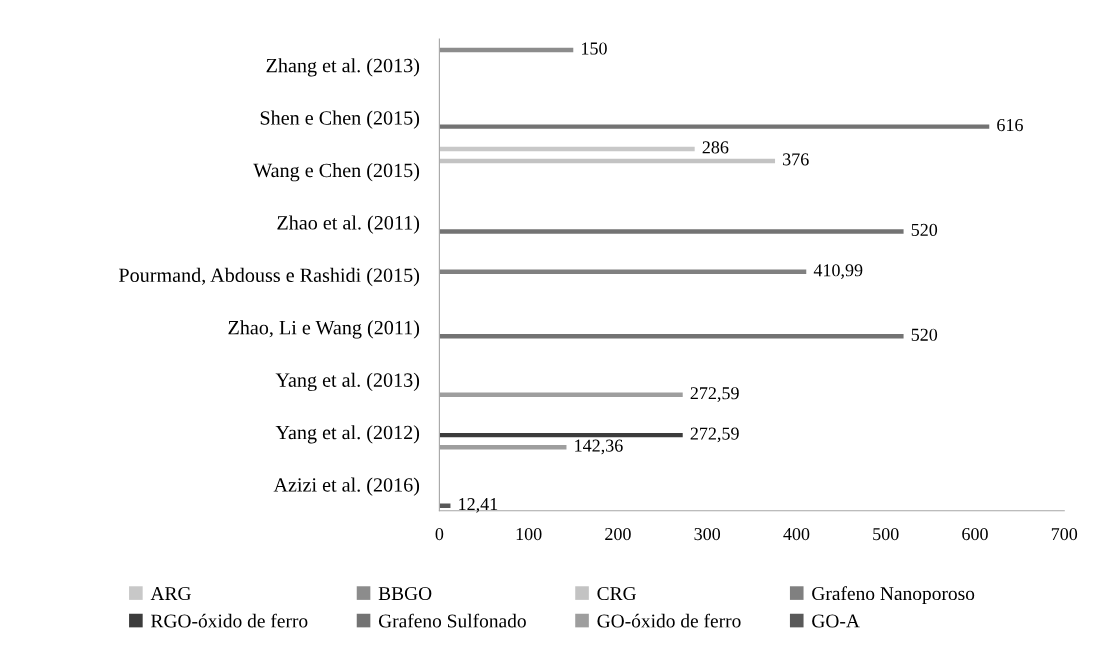  What do you see at coordinates (452, 620) in the screenshot?
I see `legend-label: Grafeno Sulfonado` at bounding box center [452, 620].